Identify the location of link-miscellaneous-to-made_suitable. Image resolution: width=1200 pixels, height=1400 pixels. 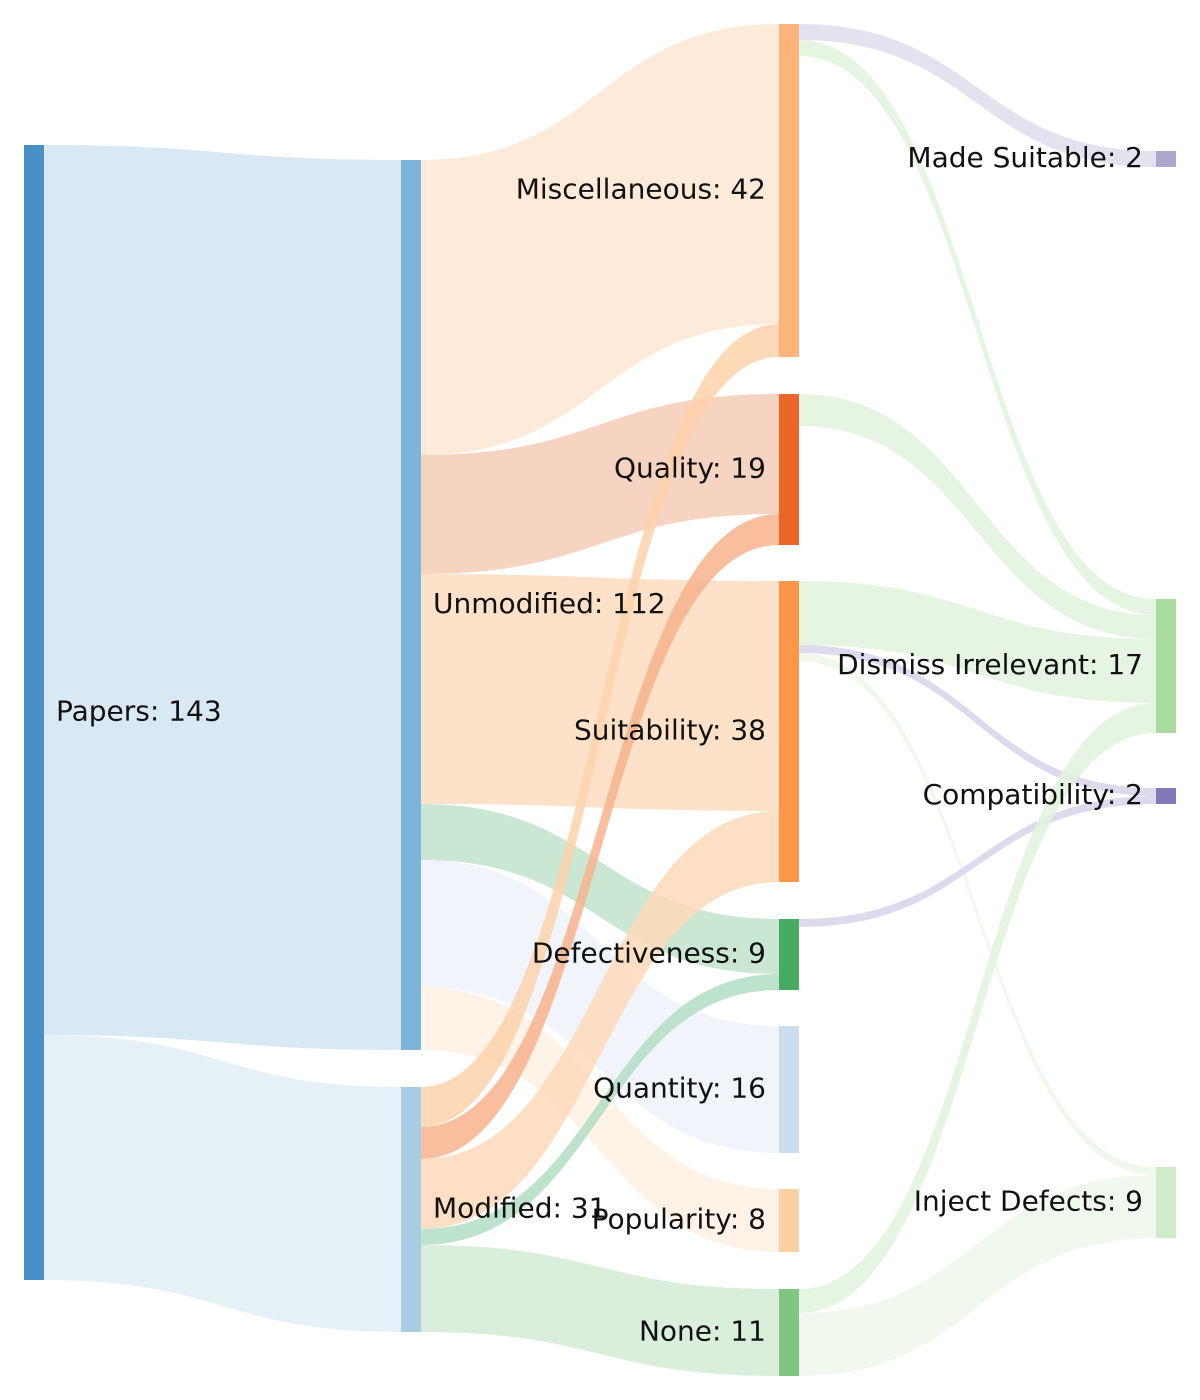
(977, 95).